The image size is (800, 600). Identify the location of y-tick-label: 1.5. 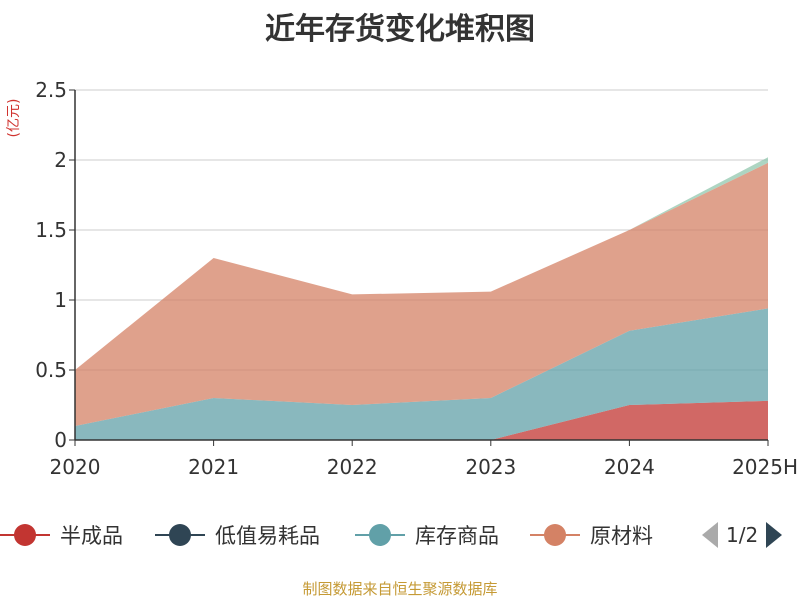
(51, 230).